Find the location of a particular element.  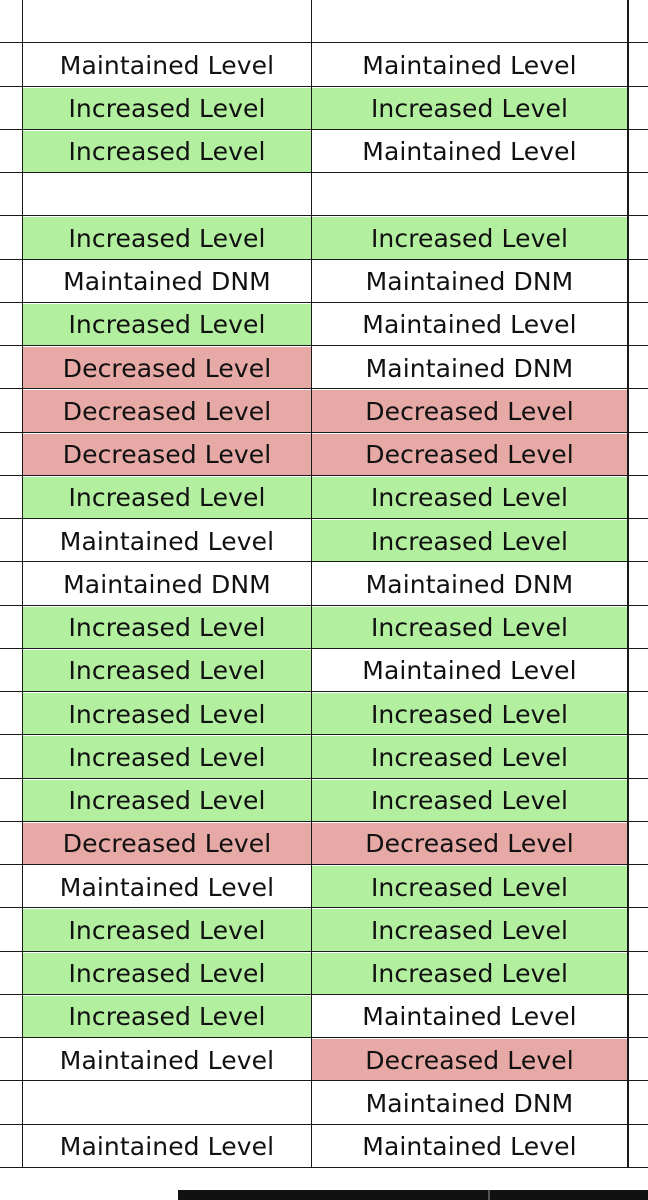

bottom-scrollbar is located at coordinates (413, 1195).